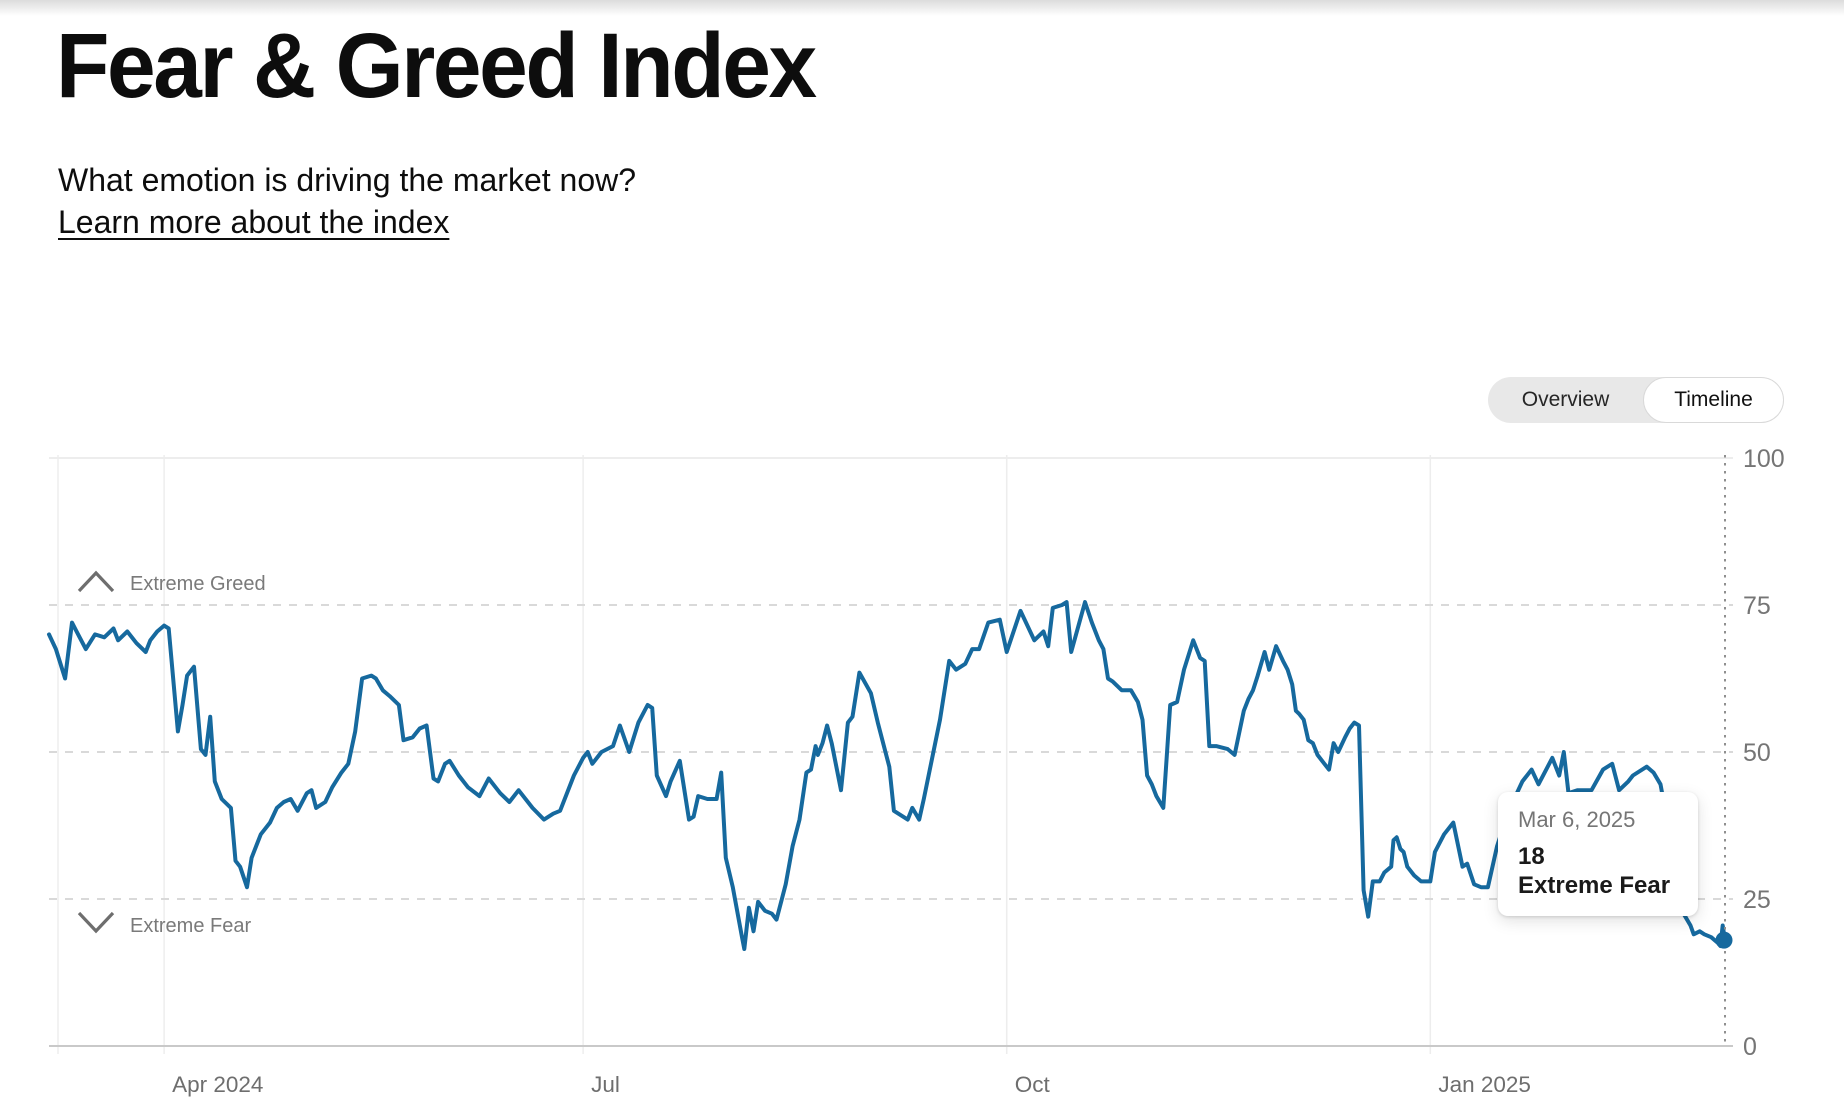 The width and height of the screenshot is (1844, 1120). Describe the element at coordinates (190, 926) in the screenshot. I see `zone-label: Extreme Fear` at that location.